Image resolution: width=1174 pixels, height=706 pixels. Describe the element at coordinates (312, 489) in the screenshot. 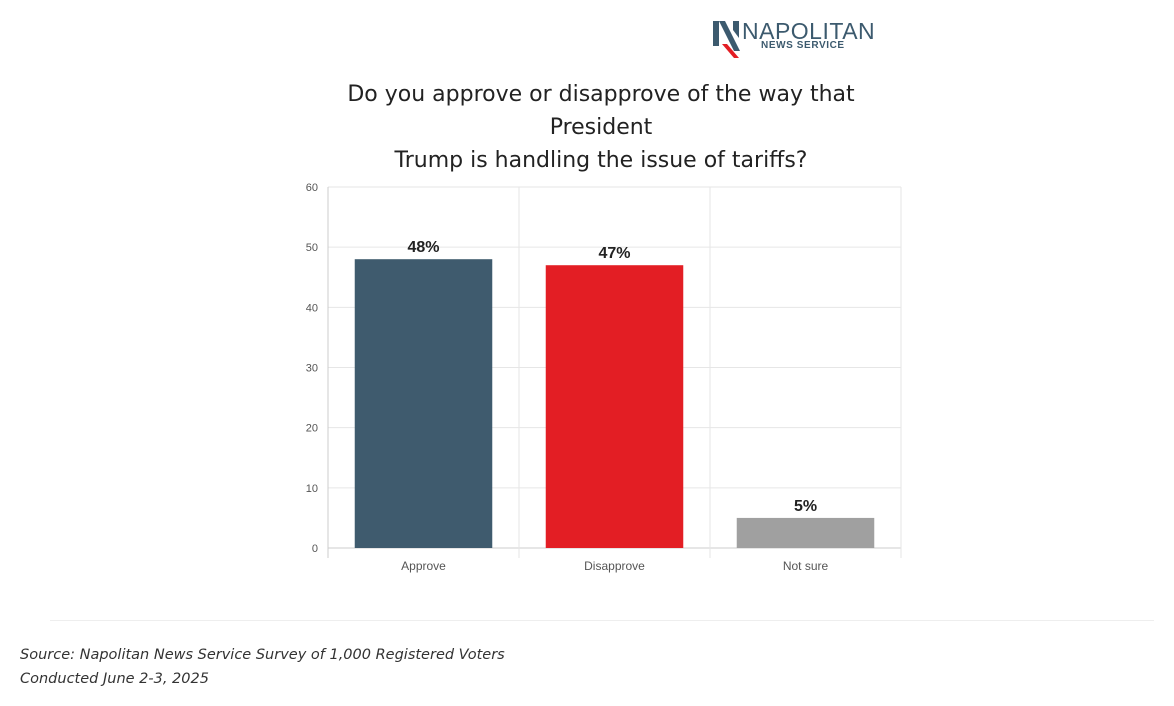

I see `y-tick-label: 10` at that location.